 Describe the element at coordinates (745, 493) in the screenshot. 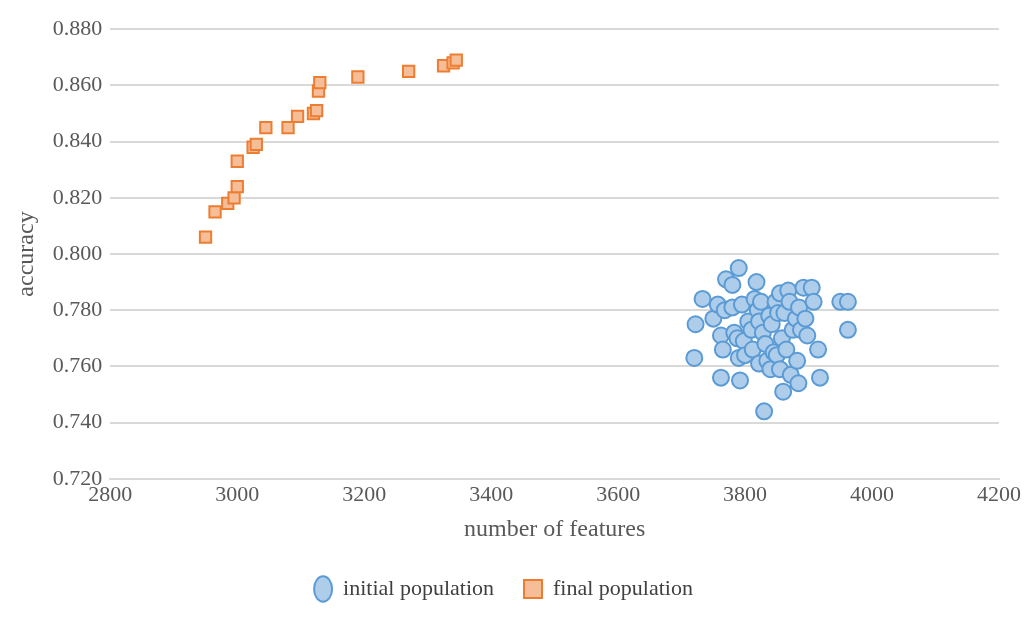

I see `x-tick-label: 3800` at that location.